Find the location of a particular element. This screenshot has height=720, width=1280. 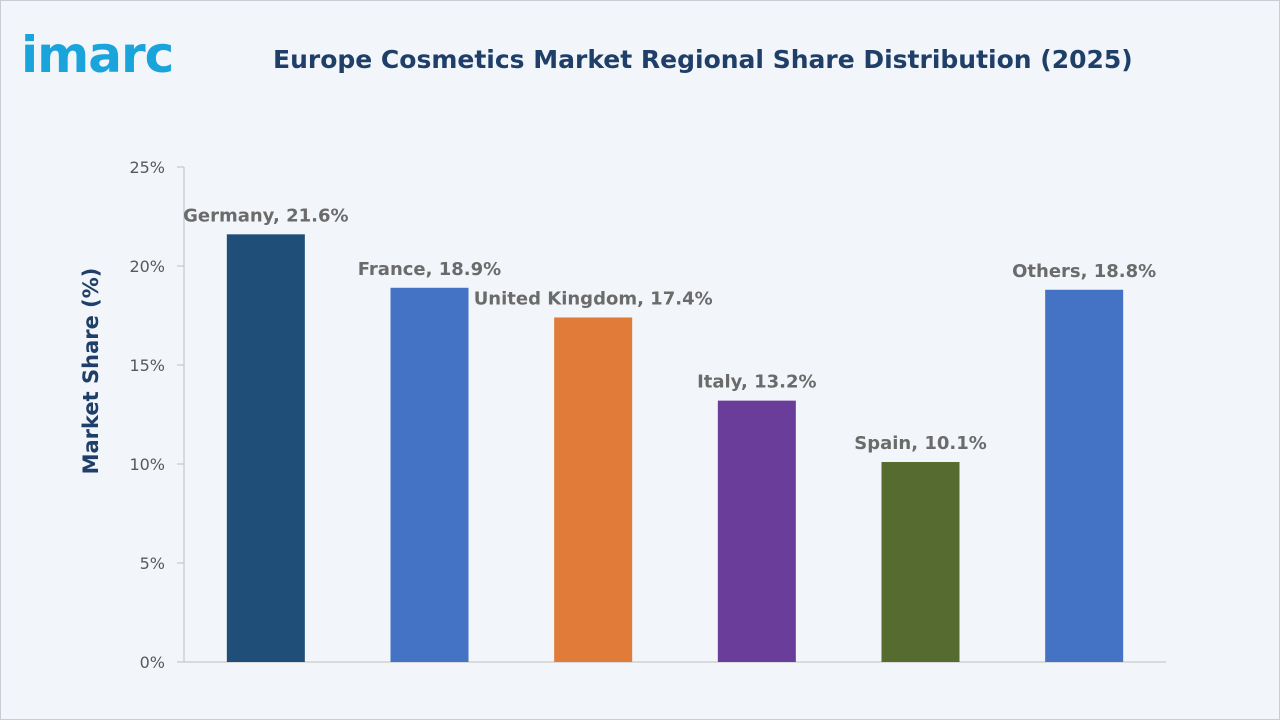

y-tick-label: 0% is located at coordinates (152, 662).